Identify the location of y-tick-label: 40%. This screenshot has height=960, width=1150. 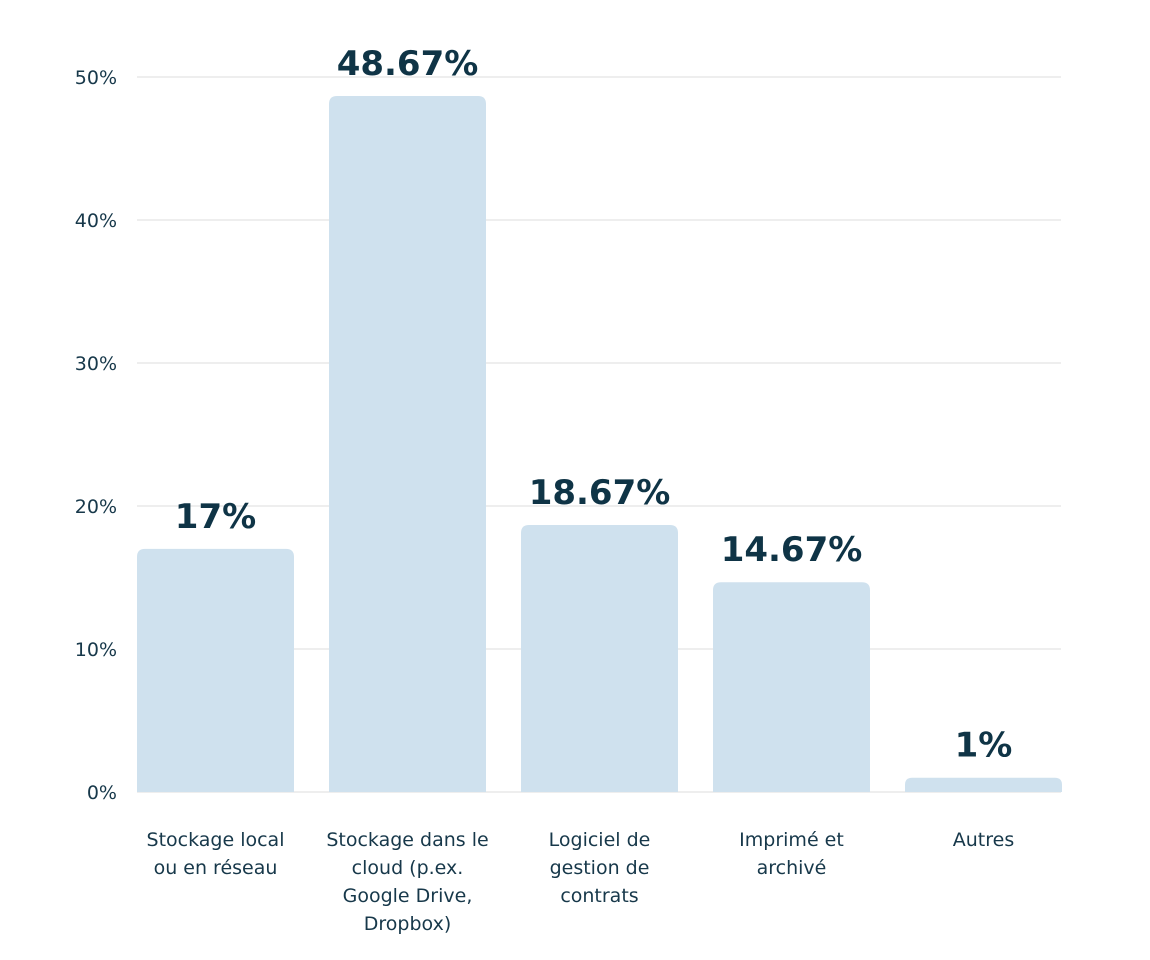
(96, 221).